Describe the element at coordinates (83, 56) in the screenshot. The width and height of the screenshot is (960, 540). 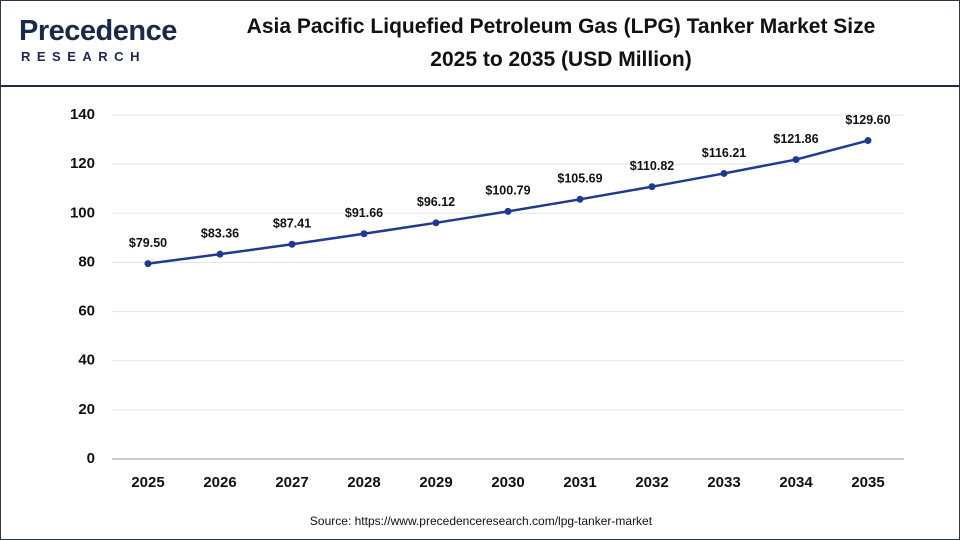
I see `logo-tagline: RESEARCH` at that location.